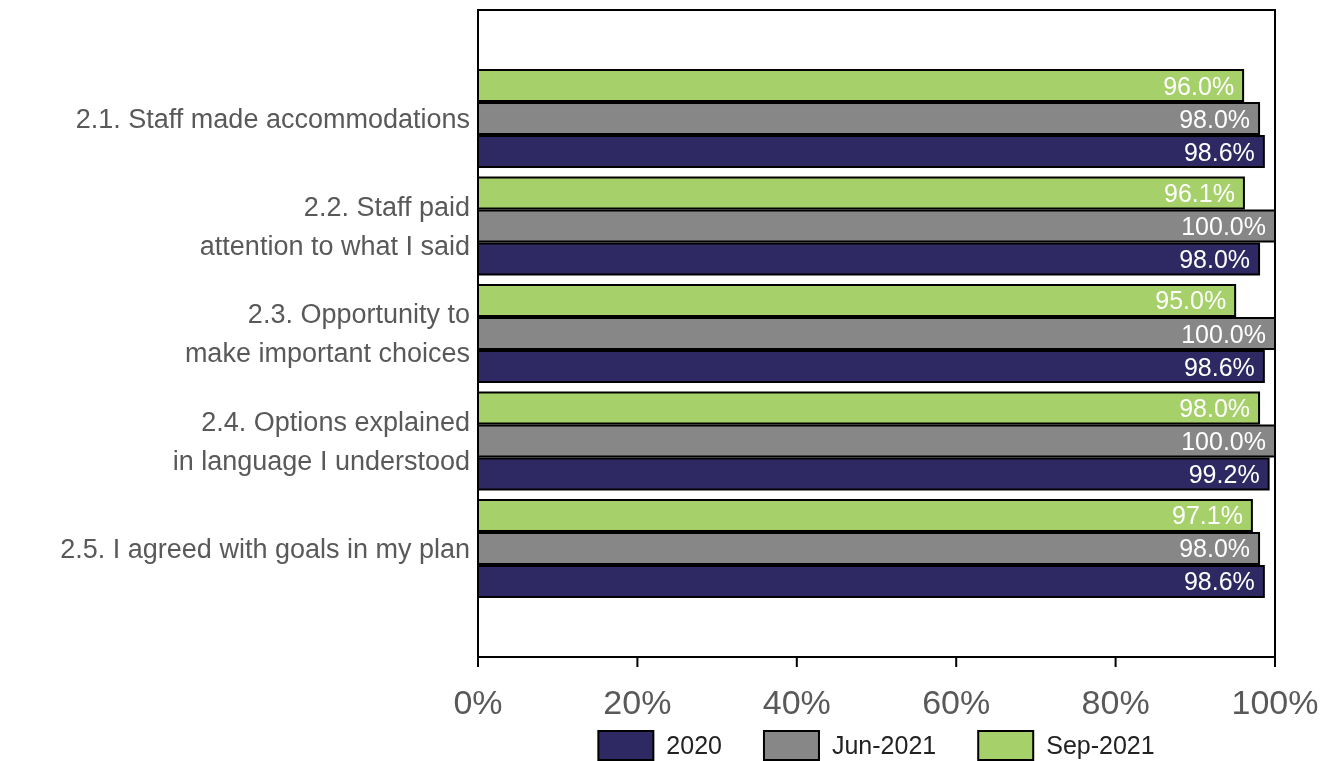 Image resolution: width=1334 pixels, height=761 pixels. What do you see at coordinates (1115, 701) in the screenshot?
I see `x-tick-label: 80%` at bounding box center [1115, 701].